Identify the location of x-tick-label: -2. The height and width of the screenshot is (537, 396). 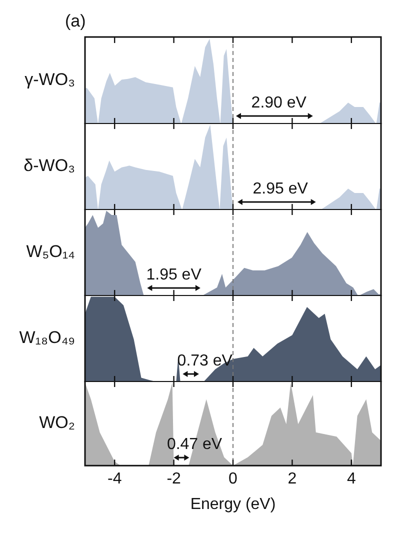
(174, 479).